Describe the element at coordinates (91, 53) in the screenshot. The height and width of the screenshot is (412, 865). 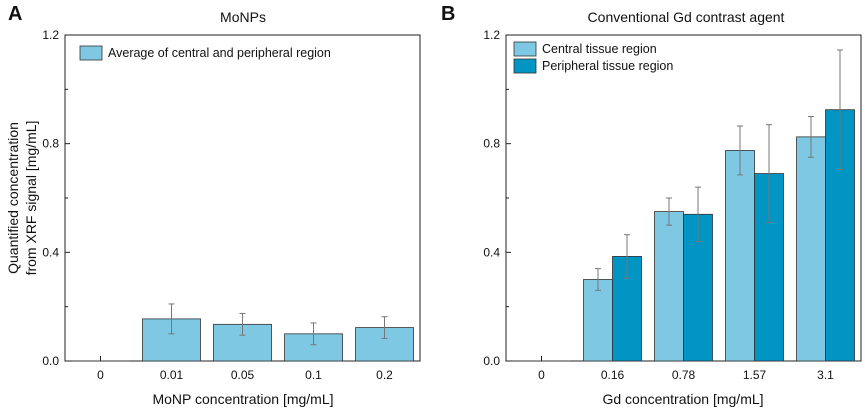
I see `panel-a-legend-swatch` at that location.